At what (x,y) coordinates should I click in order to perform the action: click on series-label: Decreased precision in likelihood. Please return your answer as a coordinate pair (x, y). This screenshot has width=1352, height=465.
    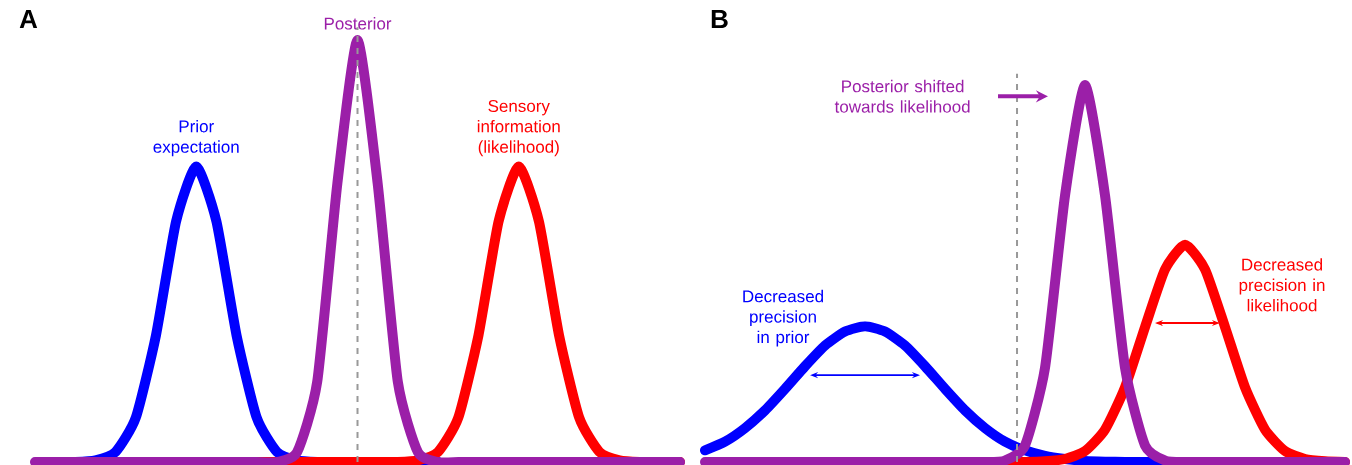
    Looking at the image, I should click on (1282, 285).